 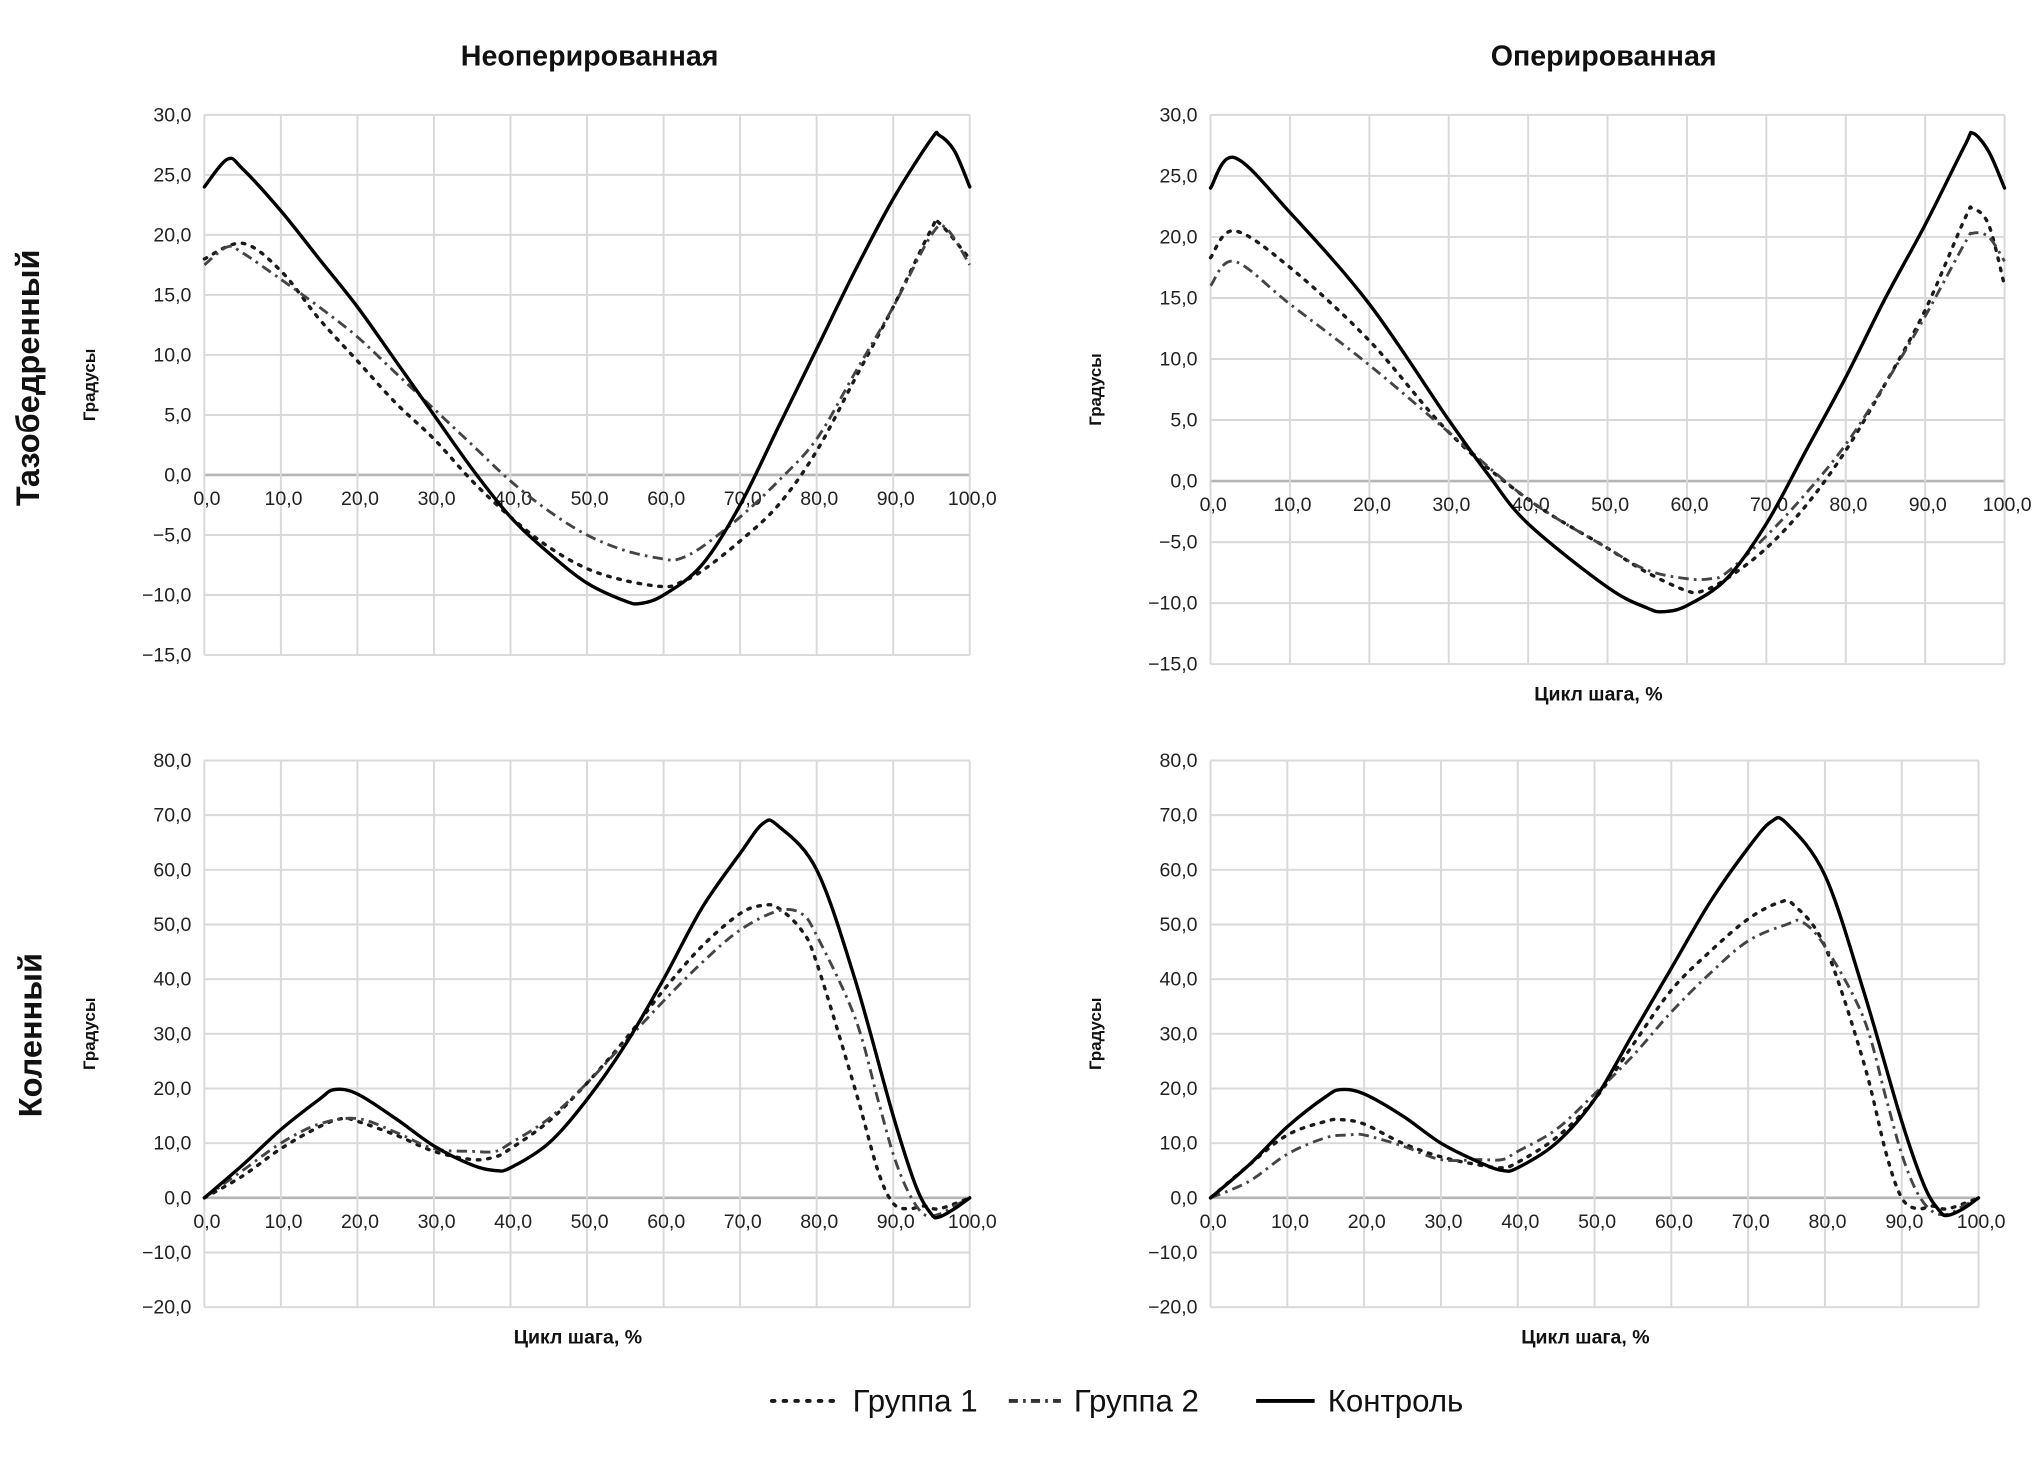 What do you see at coordinates (1179, 816) in the screenshot?
I see `y-tick-label: 70,0` at bounding box center [1179, 816].